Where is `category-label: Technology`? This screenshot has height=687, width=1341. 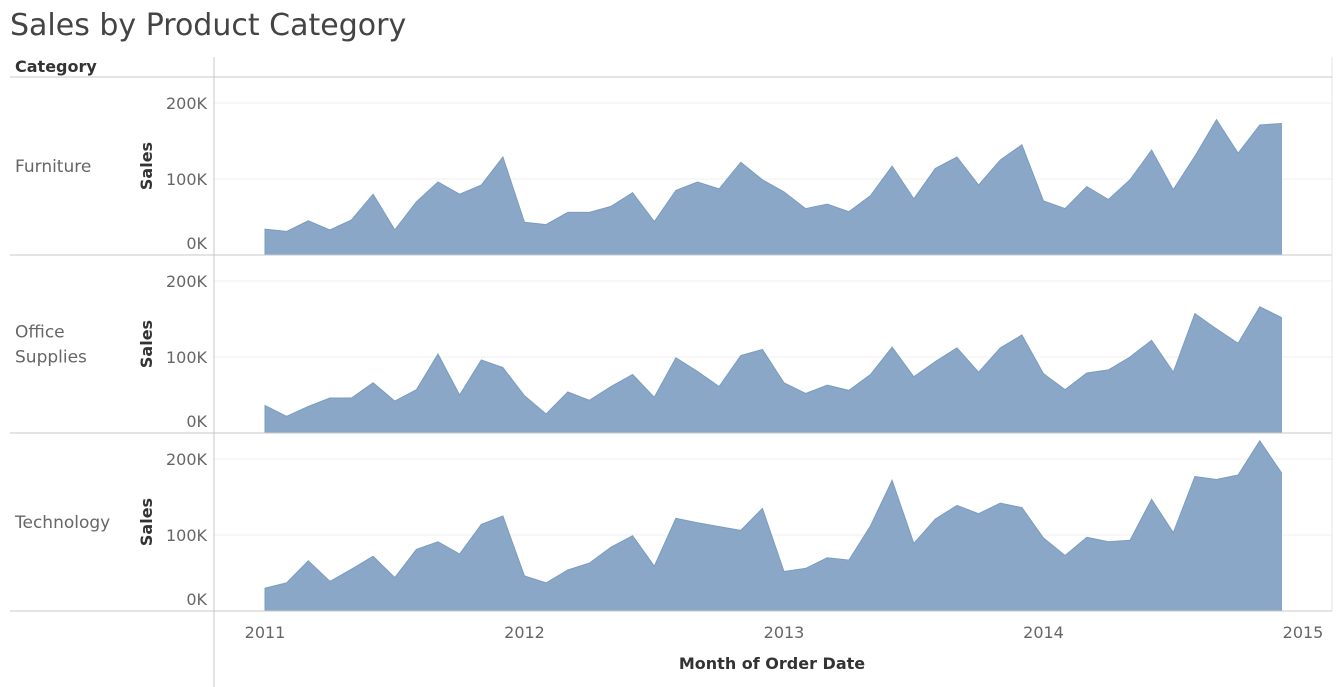 category-label: Technology is located at coordinates (62, 523).